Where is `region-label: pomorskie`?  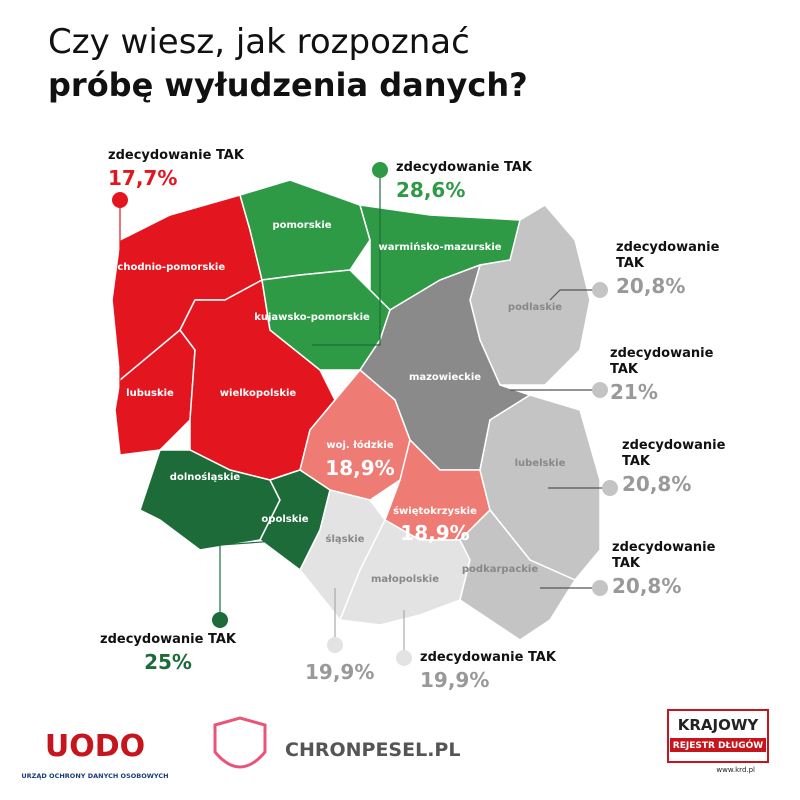 region-label: pomorskie is located at coordinates (301, 225).